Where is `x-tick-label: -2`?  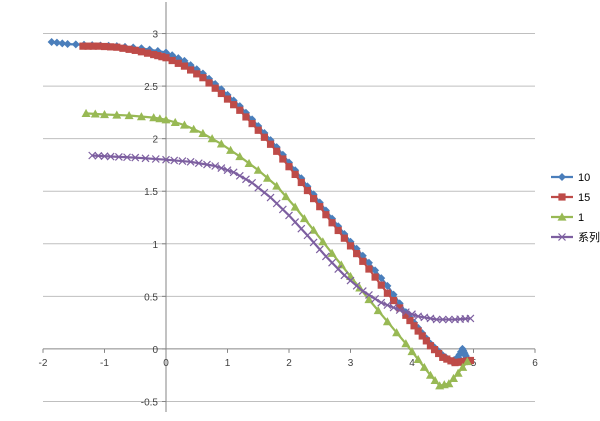 x-tick-label: -2 is located at coordinates (43, 363).